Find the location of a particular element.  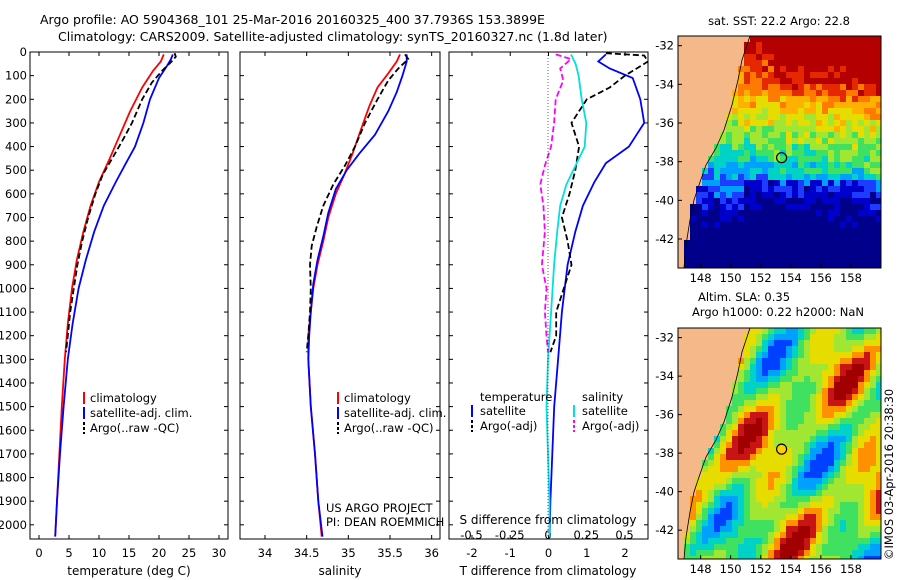

depth-tick-label: 900 is located at coordinates (16, 265).